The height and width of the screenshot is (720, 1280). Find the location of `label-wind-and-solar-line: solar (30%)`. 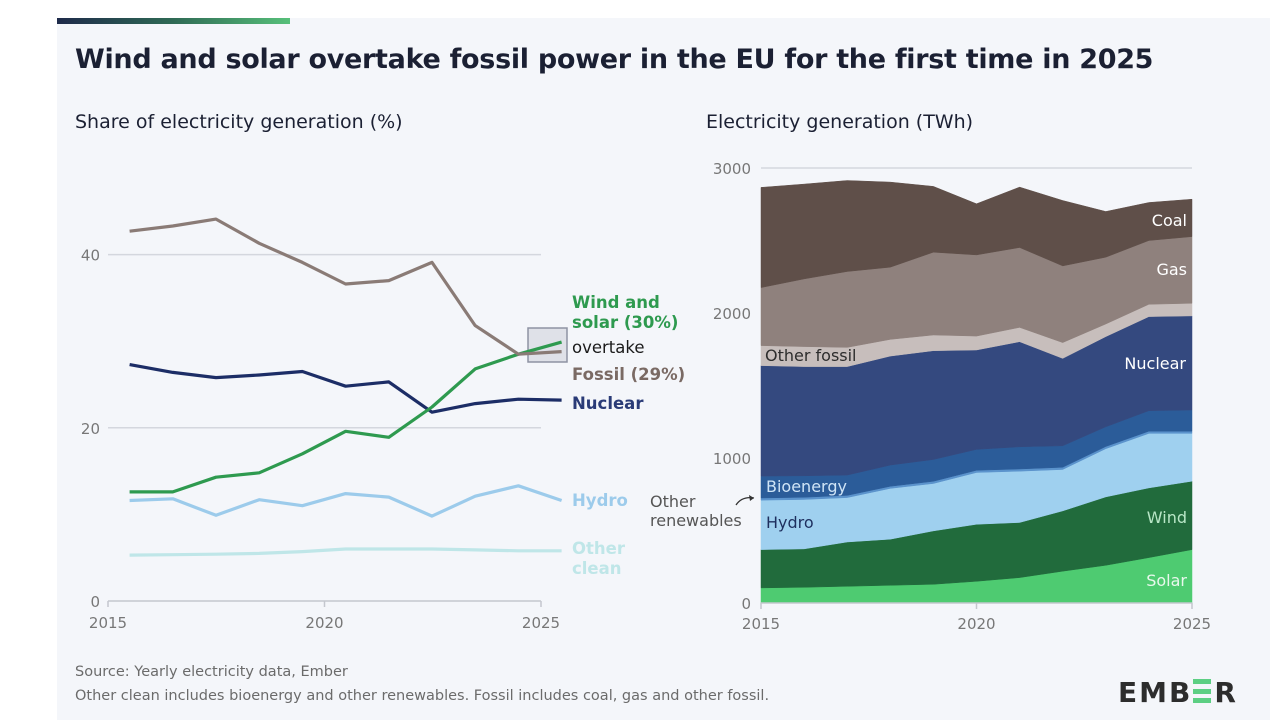

label-wind-and-solar-line: solar (30%) is located at coordinates (625, 322).